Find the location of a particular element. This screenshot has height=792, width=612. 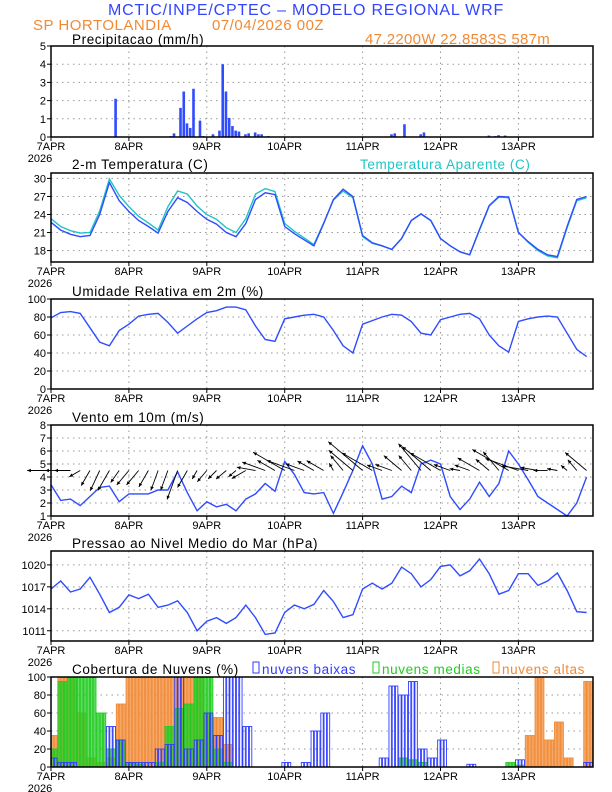

y-tick-label: 5 is located at coordinates (43, 465).